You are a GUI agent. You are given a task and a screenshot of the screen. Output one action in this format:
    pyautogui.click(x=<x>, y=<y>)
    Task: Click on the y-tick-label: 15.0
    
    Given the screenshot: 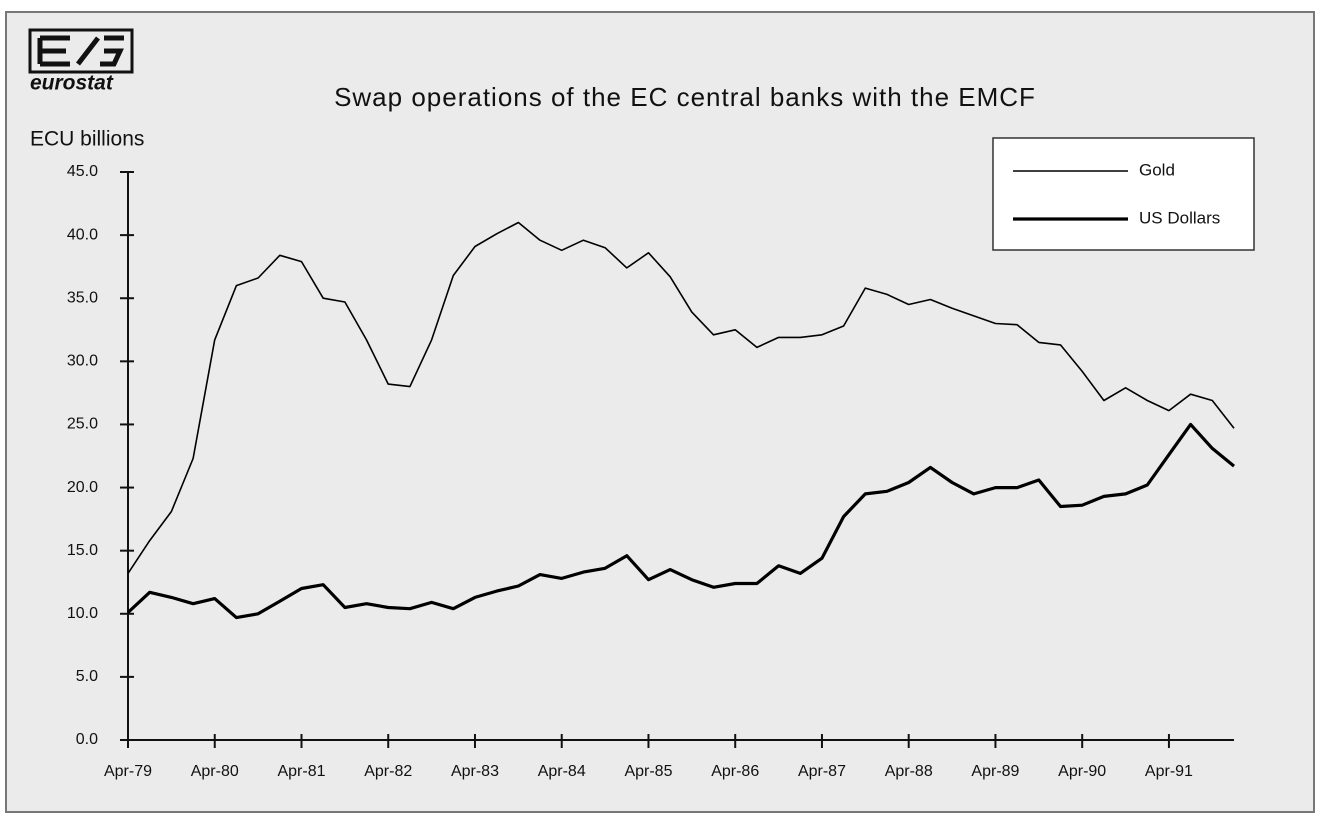 What is the action you would take?
    pyautogui.click(x=82, y=550)
    